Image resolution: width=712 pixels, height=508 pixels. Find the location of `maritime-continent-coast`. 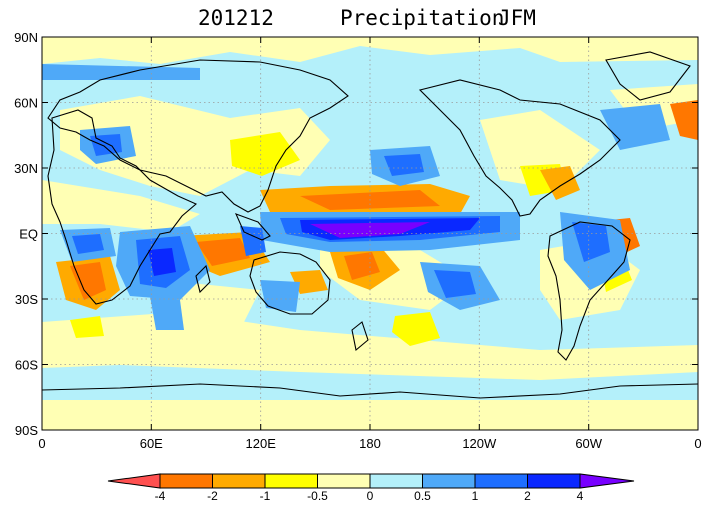

maritime-continent-coast is located at coordinates (252, 227).